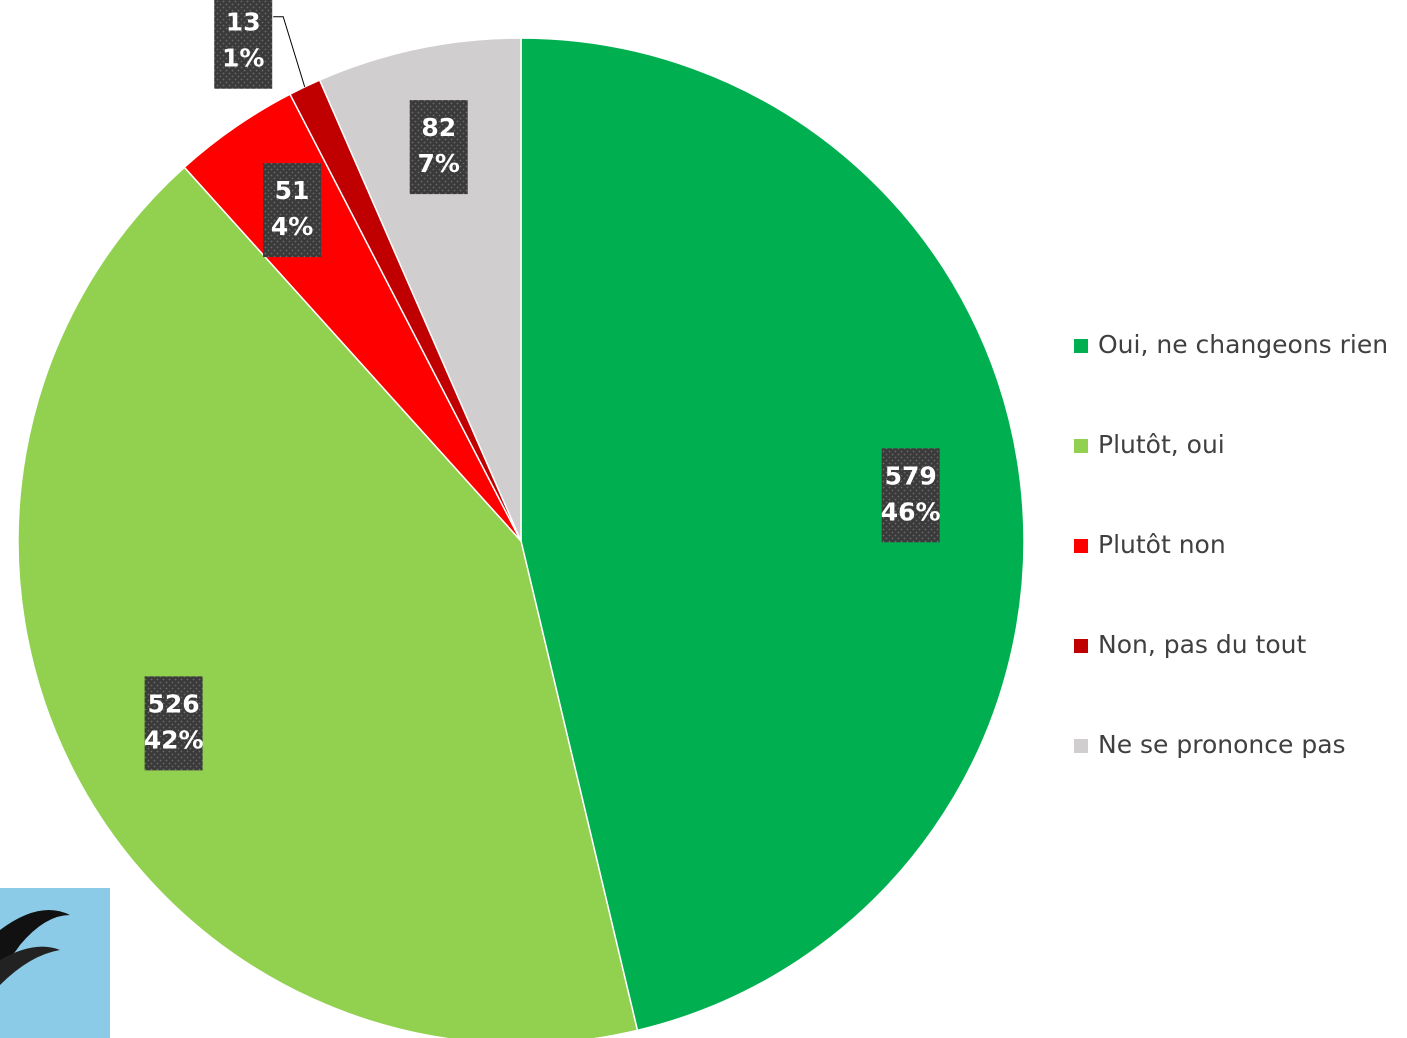 This screenshot has height=1038, width=1407. I want to click on data-label: 827%, so click(438, 147).